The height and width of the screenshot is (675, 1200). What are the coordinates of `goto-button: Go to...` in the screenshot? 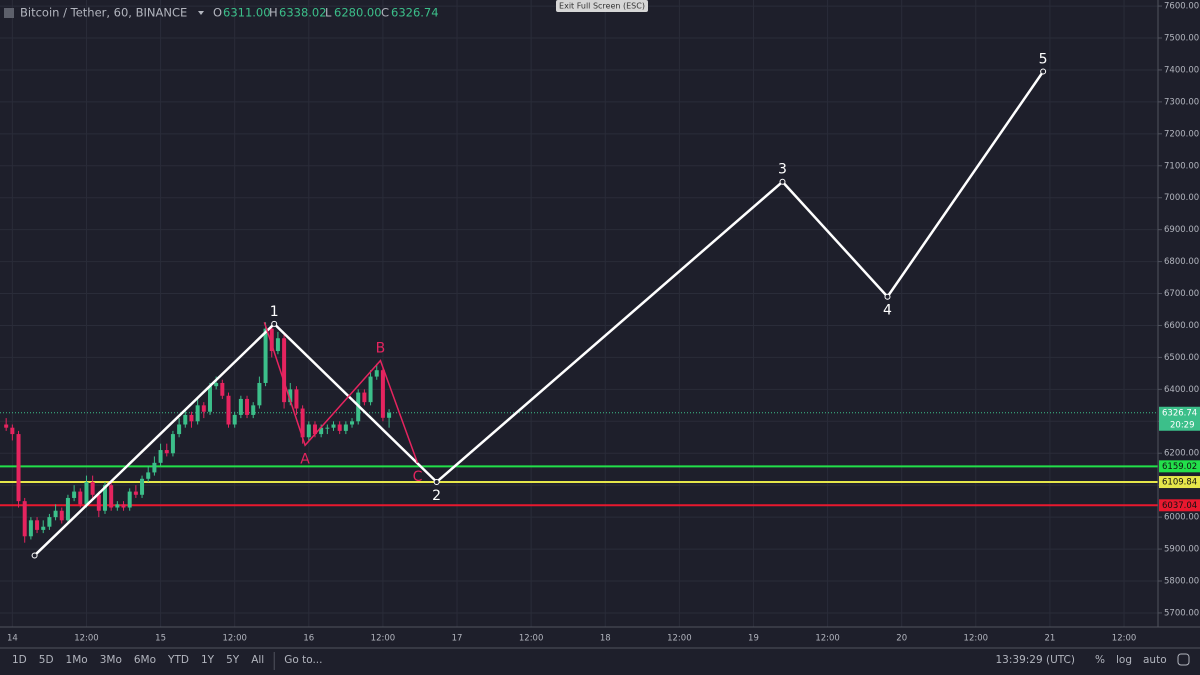 It's located at (303, 660).